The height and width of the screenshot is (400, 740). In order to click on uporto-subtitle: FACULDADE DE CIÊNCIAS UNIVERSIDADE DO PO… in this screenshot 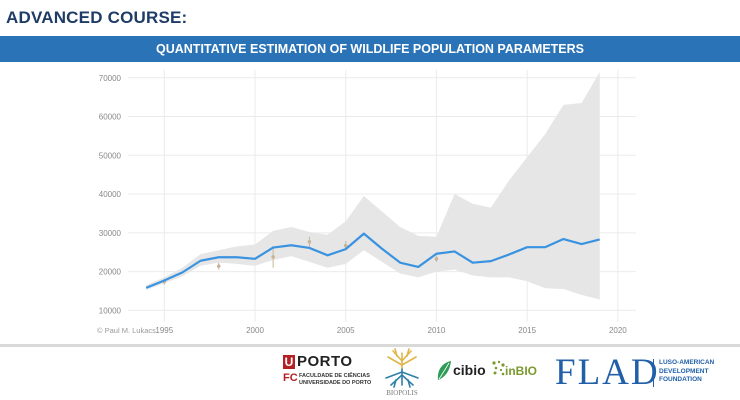, I will do `click(335, 379)`.